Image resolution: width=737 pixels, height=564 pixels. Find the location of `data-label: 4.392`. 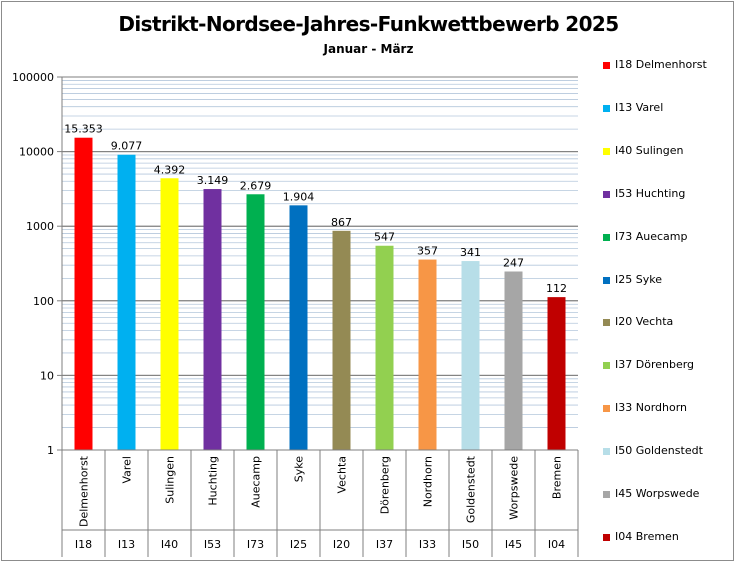

data-label: 4.392 is located at coordinates (170, 169).